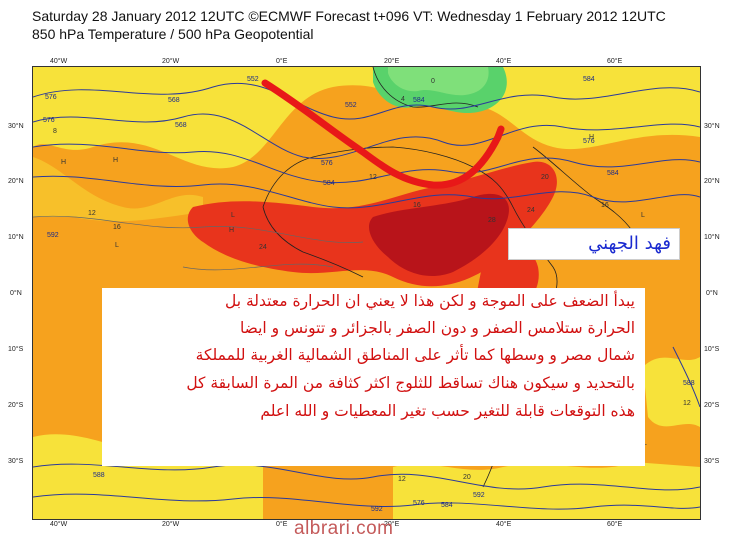 The image size is (730, 540). I want to click on temperature-label: 4, so click(403, 99).